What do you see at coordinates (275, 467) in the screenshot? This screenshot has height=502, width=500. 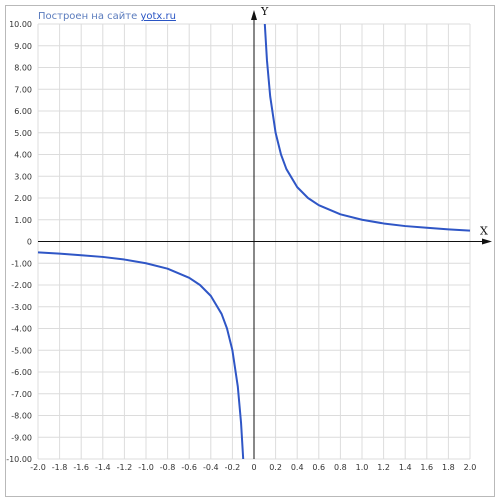 I see `x-tick-label: 0.2` at bounding box center [275, 467].